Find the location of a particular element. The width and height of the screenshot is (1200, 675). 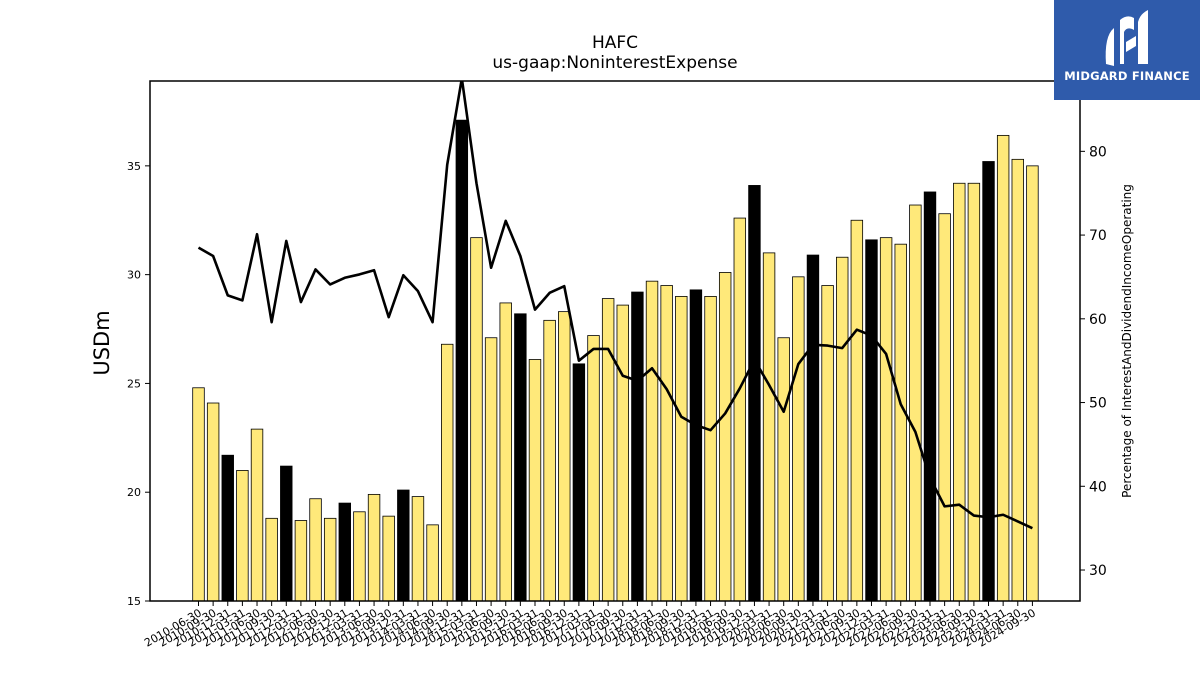

y2-tick-label: 80 is located at coordinates (1098, 152).